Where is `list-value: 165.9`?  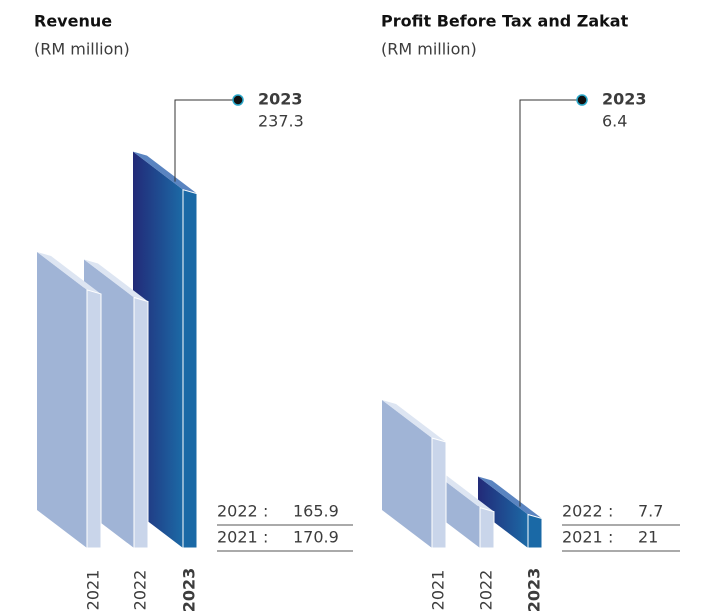 list-value: 165.9 is located at coordinates (316, 511).